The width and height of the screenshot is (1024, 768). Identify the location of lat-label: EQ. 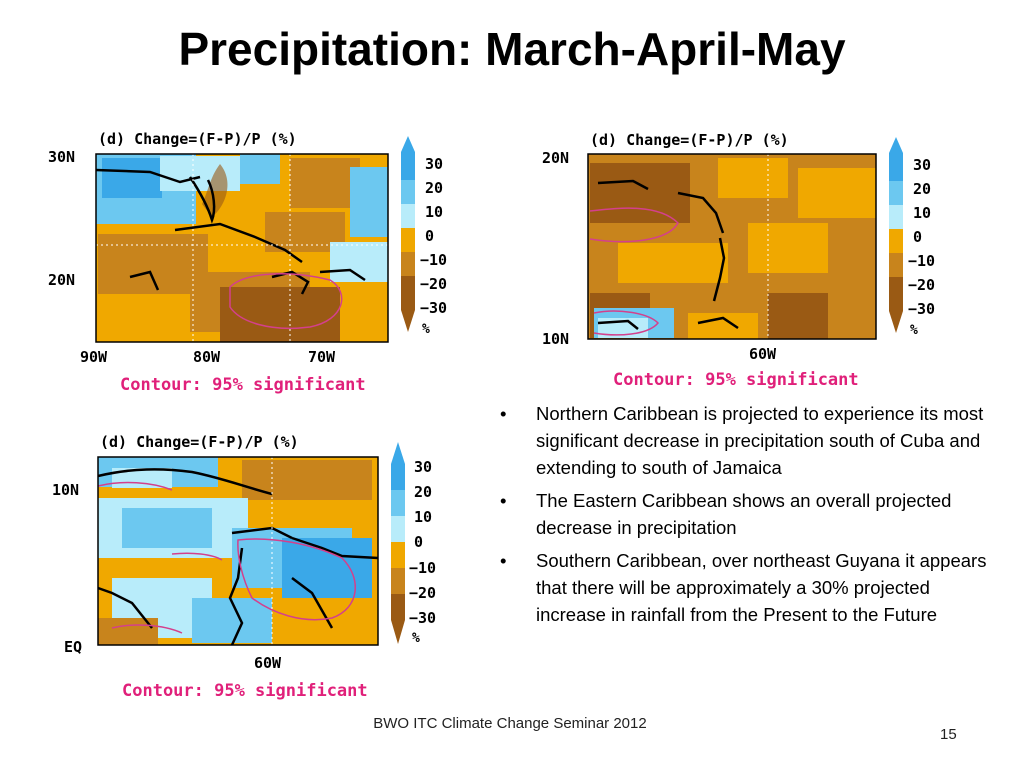
(73, 647).